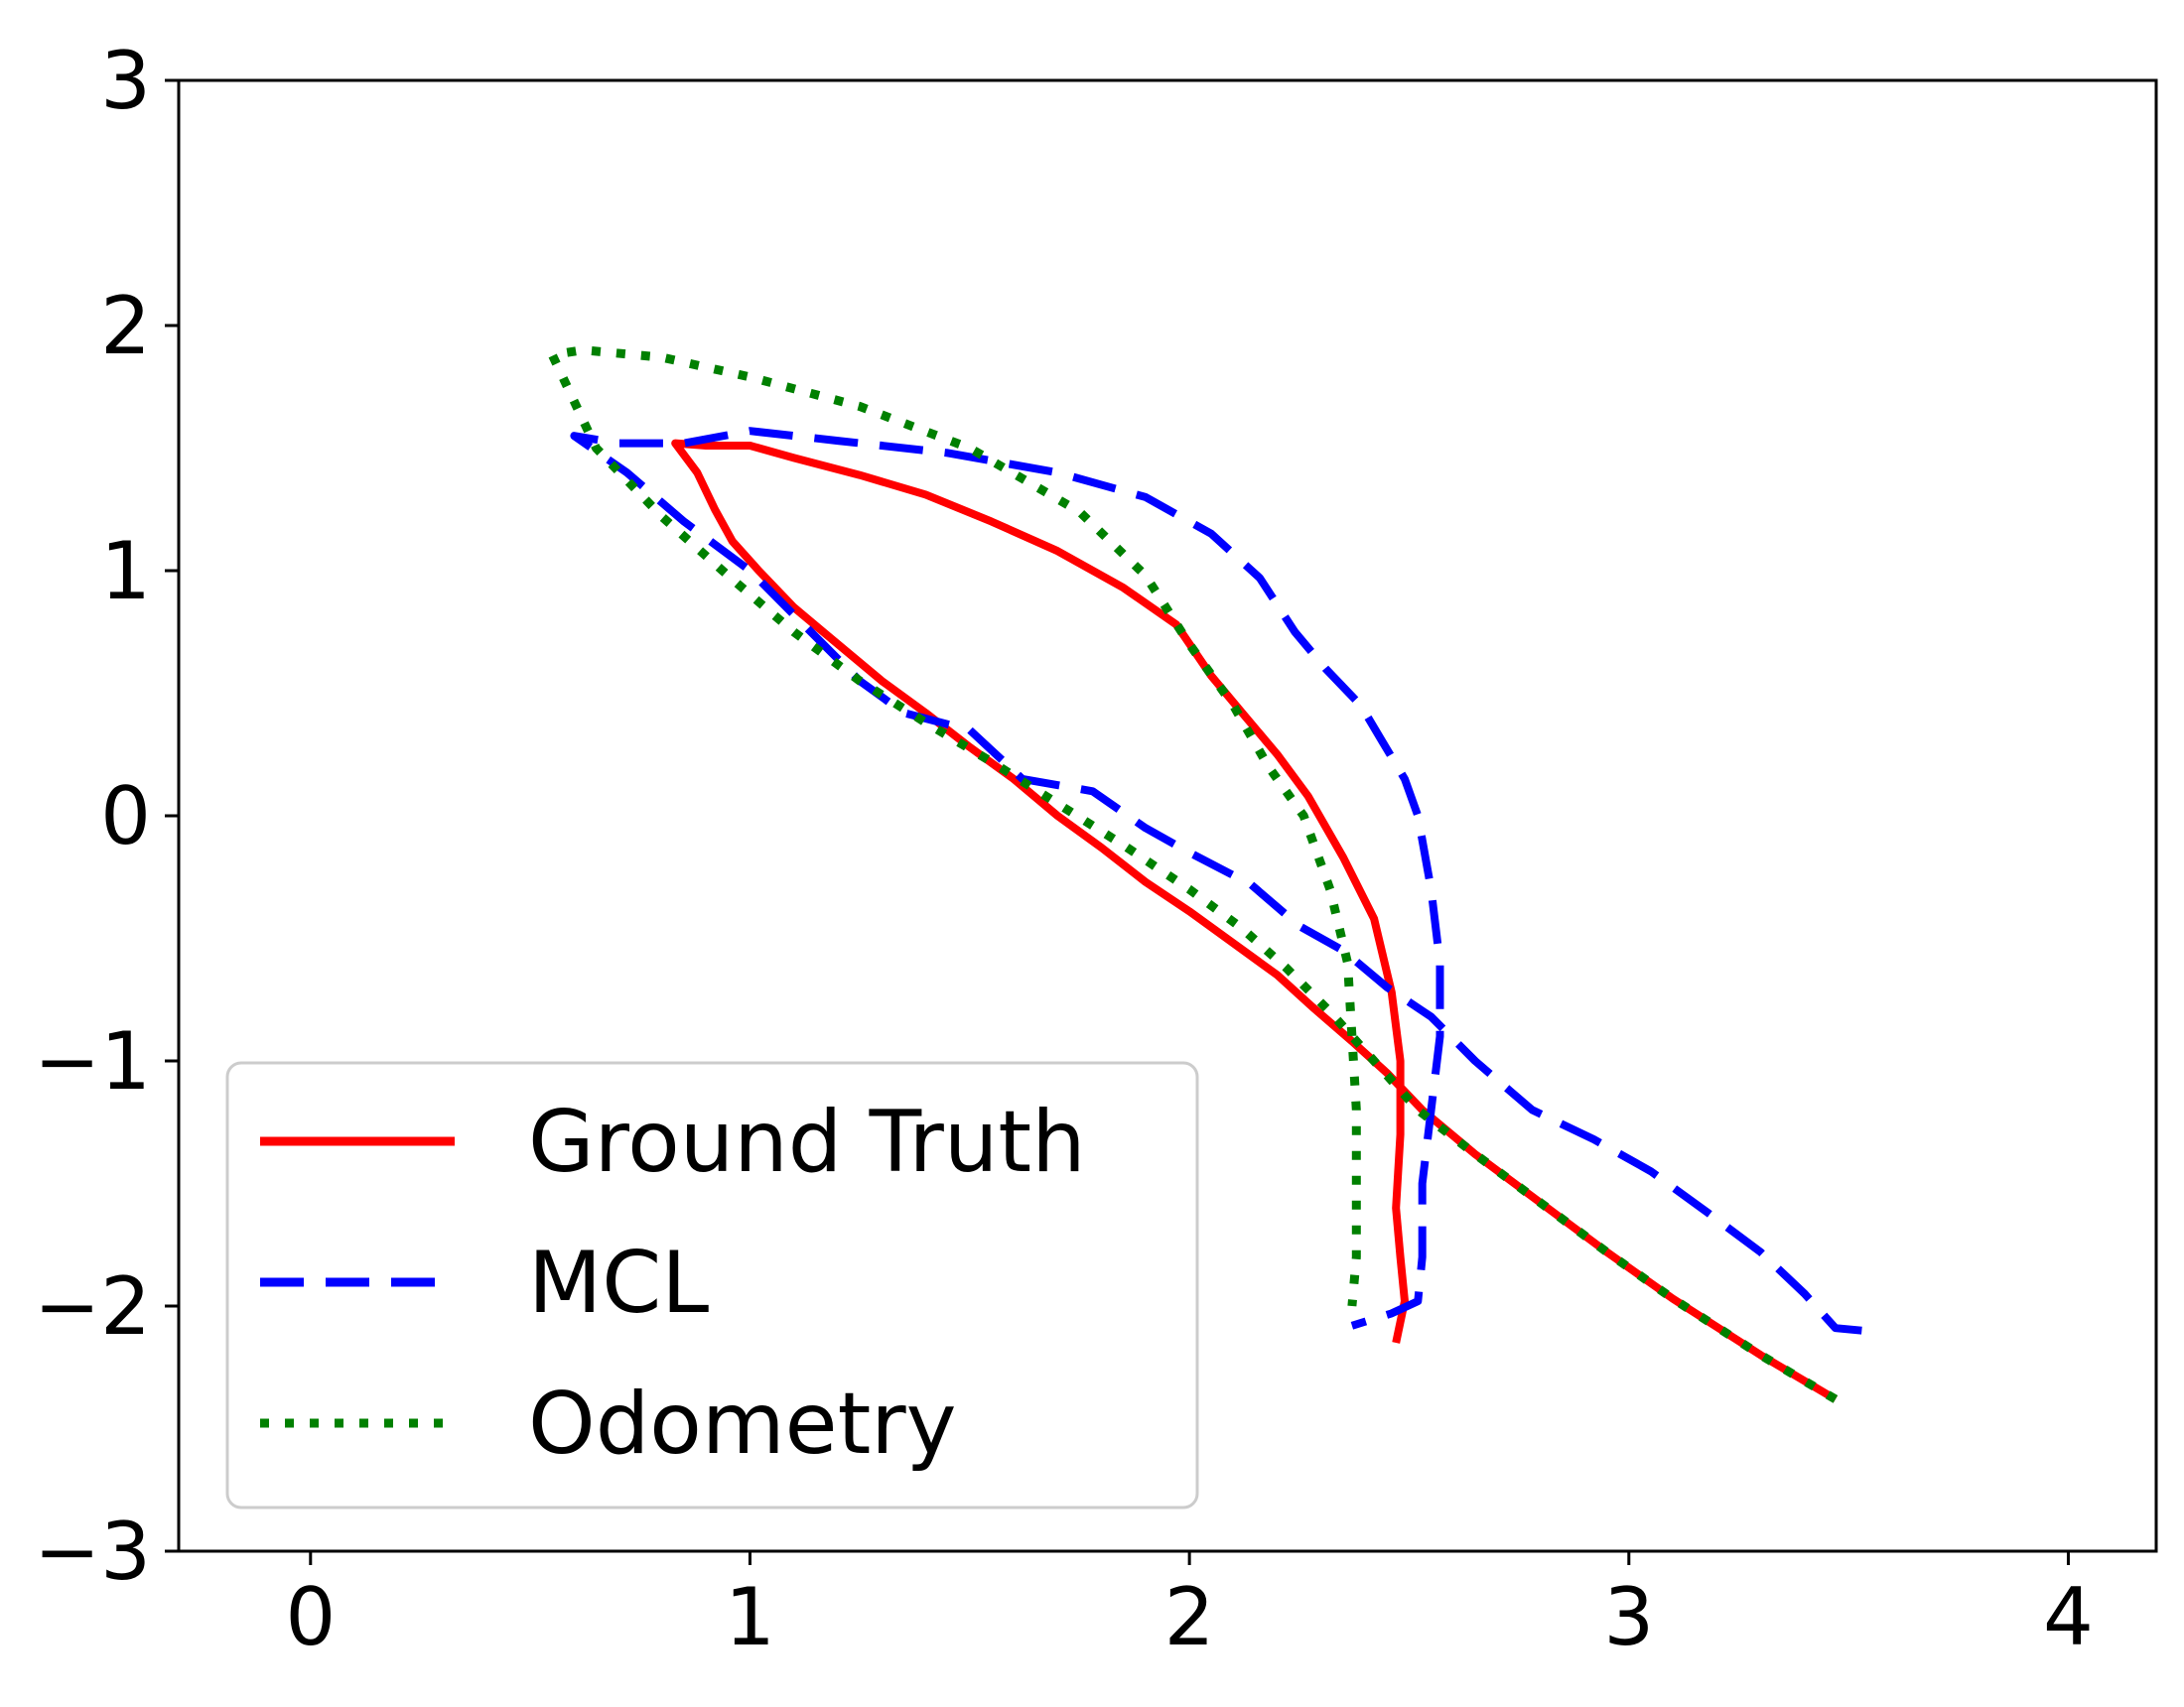  I want to click on y-axis: −3 −2 −1 0 1 2 3, so click(106, 816).